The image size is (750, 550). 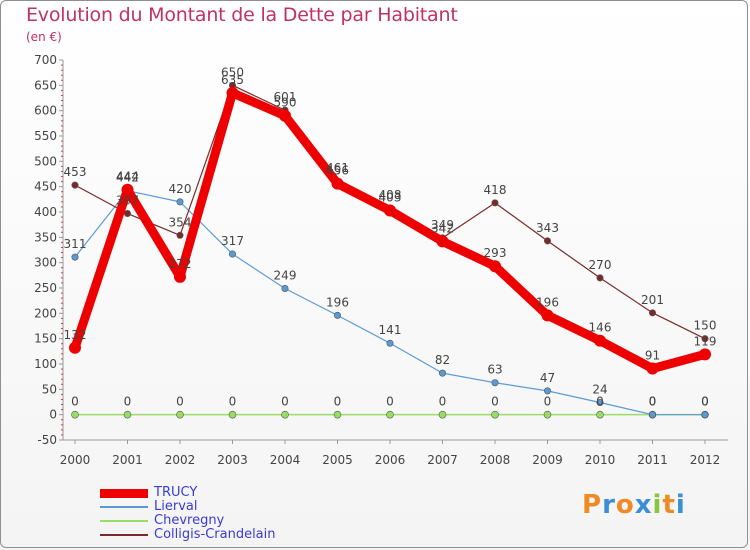 What do you see at coordinates (45, 187) in the screenshot?
I see `y-tick-label: 450` at bounding box center [45, 187].